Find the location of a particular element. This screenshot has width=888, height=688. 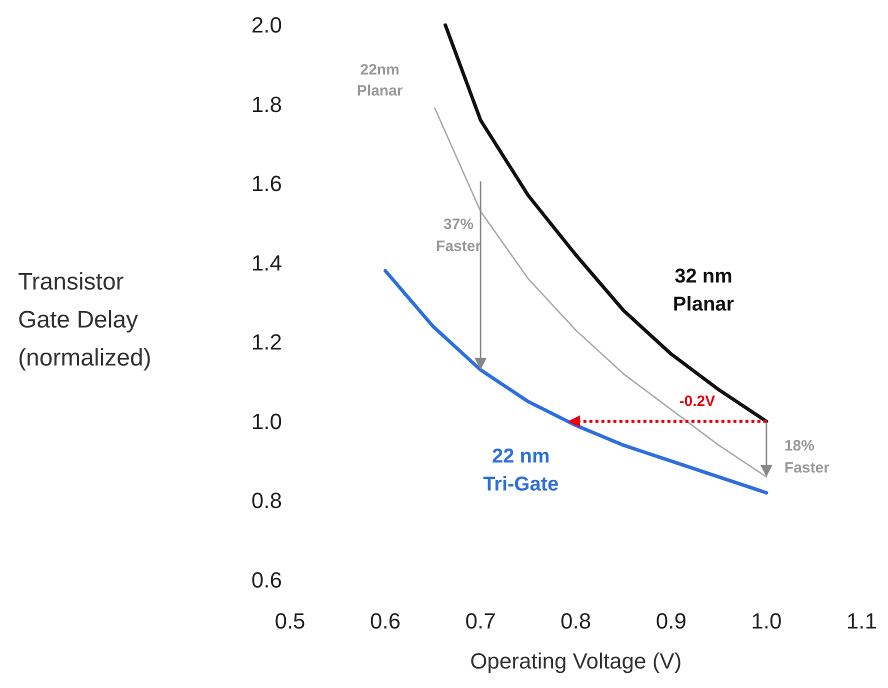

y-tick-label: 2.0 is located at coordinates (266, 25).